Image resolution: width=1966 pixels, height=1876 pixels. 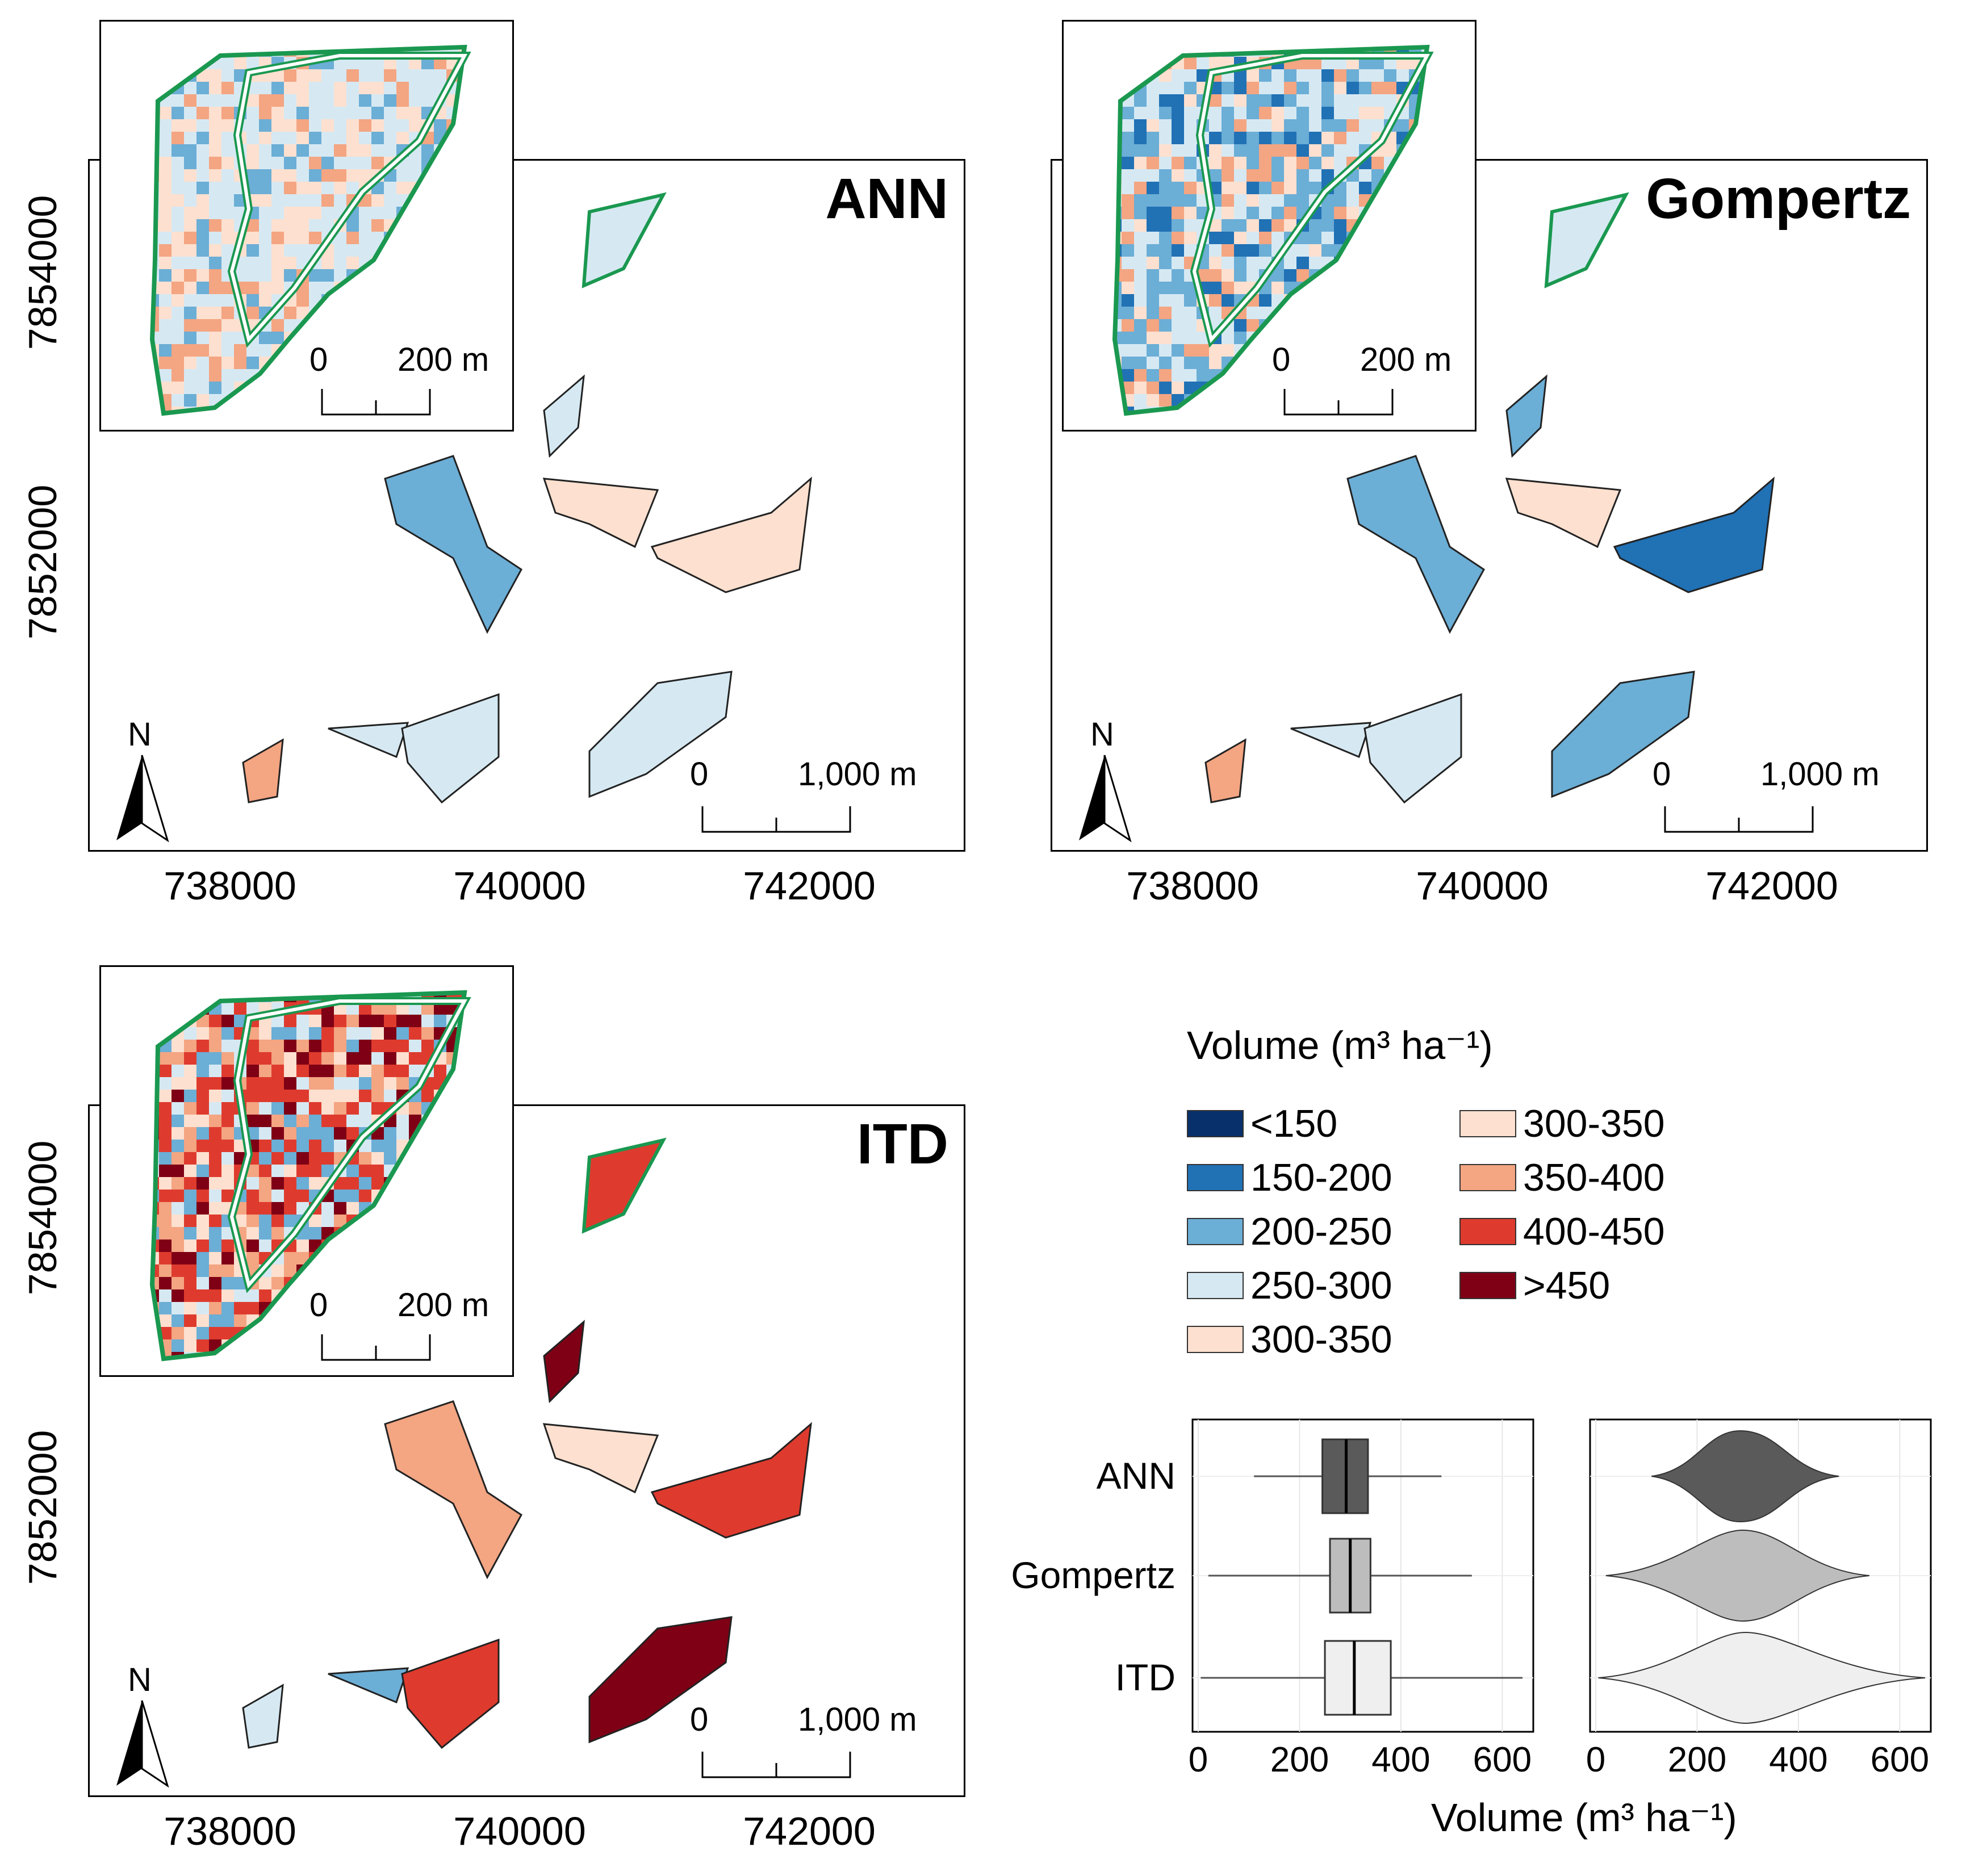 I want to click on legend-label: 400-450, so click(x=1594, y=1231).